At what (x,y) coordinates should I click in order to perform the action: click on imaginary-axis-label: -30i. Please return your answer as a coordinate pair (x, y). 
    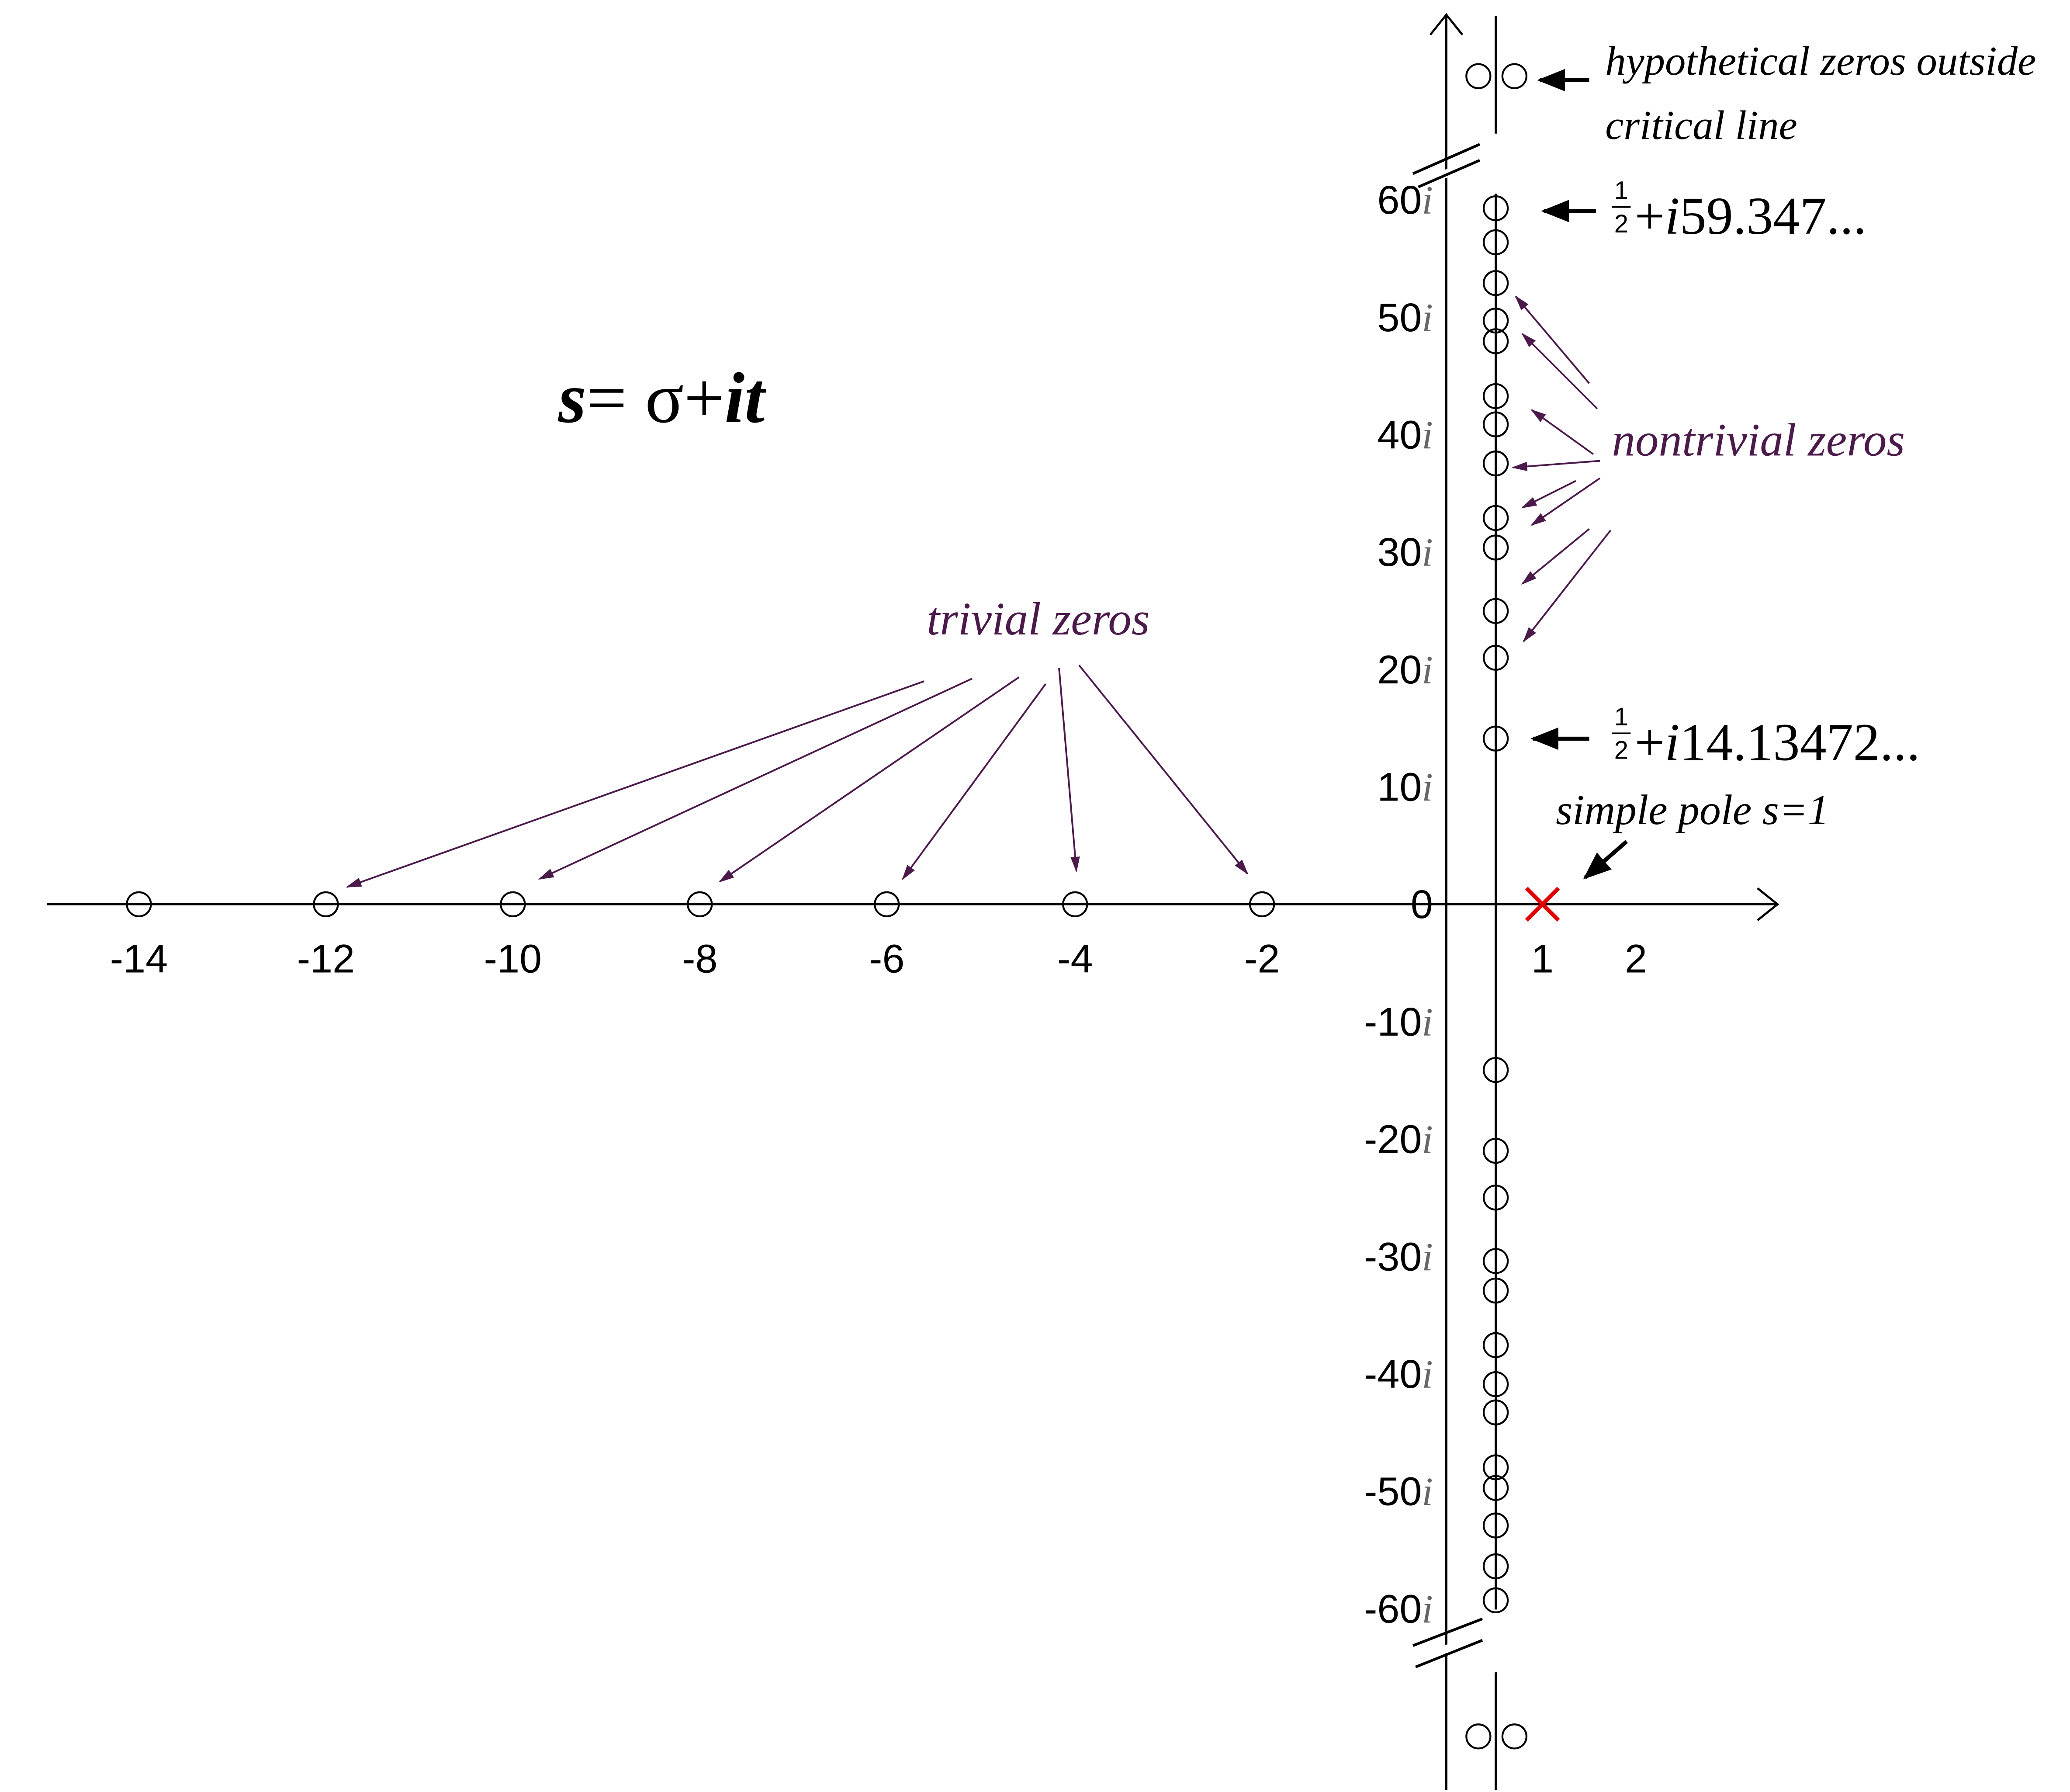
    Looking at the image, I should click on (1398, 1256).